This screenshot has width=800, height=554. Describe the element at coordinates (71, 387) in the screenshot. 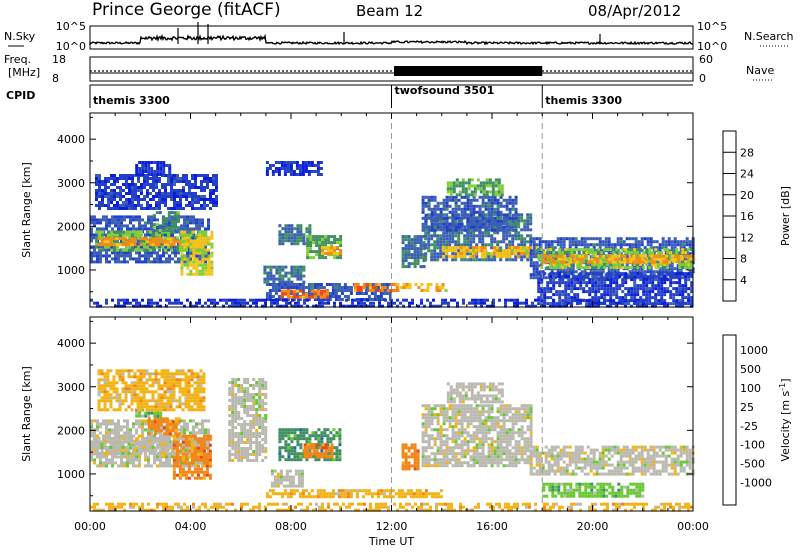

I see `velocity-y-tick-label: 3000` at that location.